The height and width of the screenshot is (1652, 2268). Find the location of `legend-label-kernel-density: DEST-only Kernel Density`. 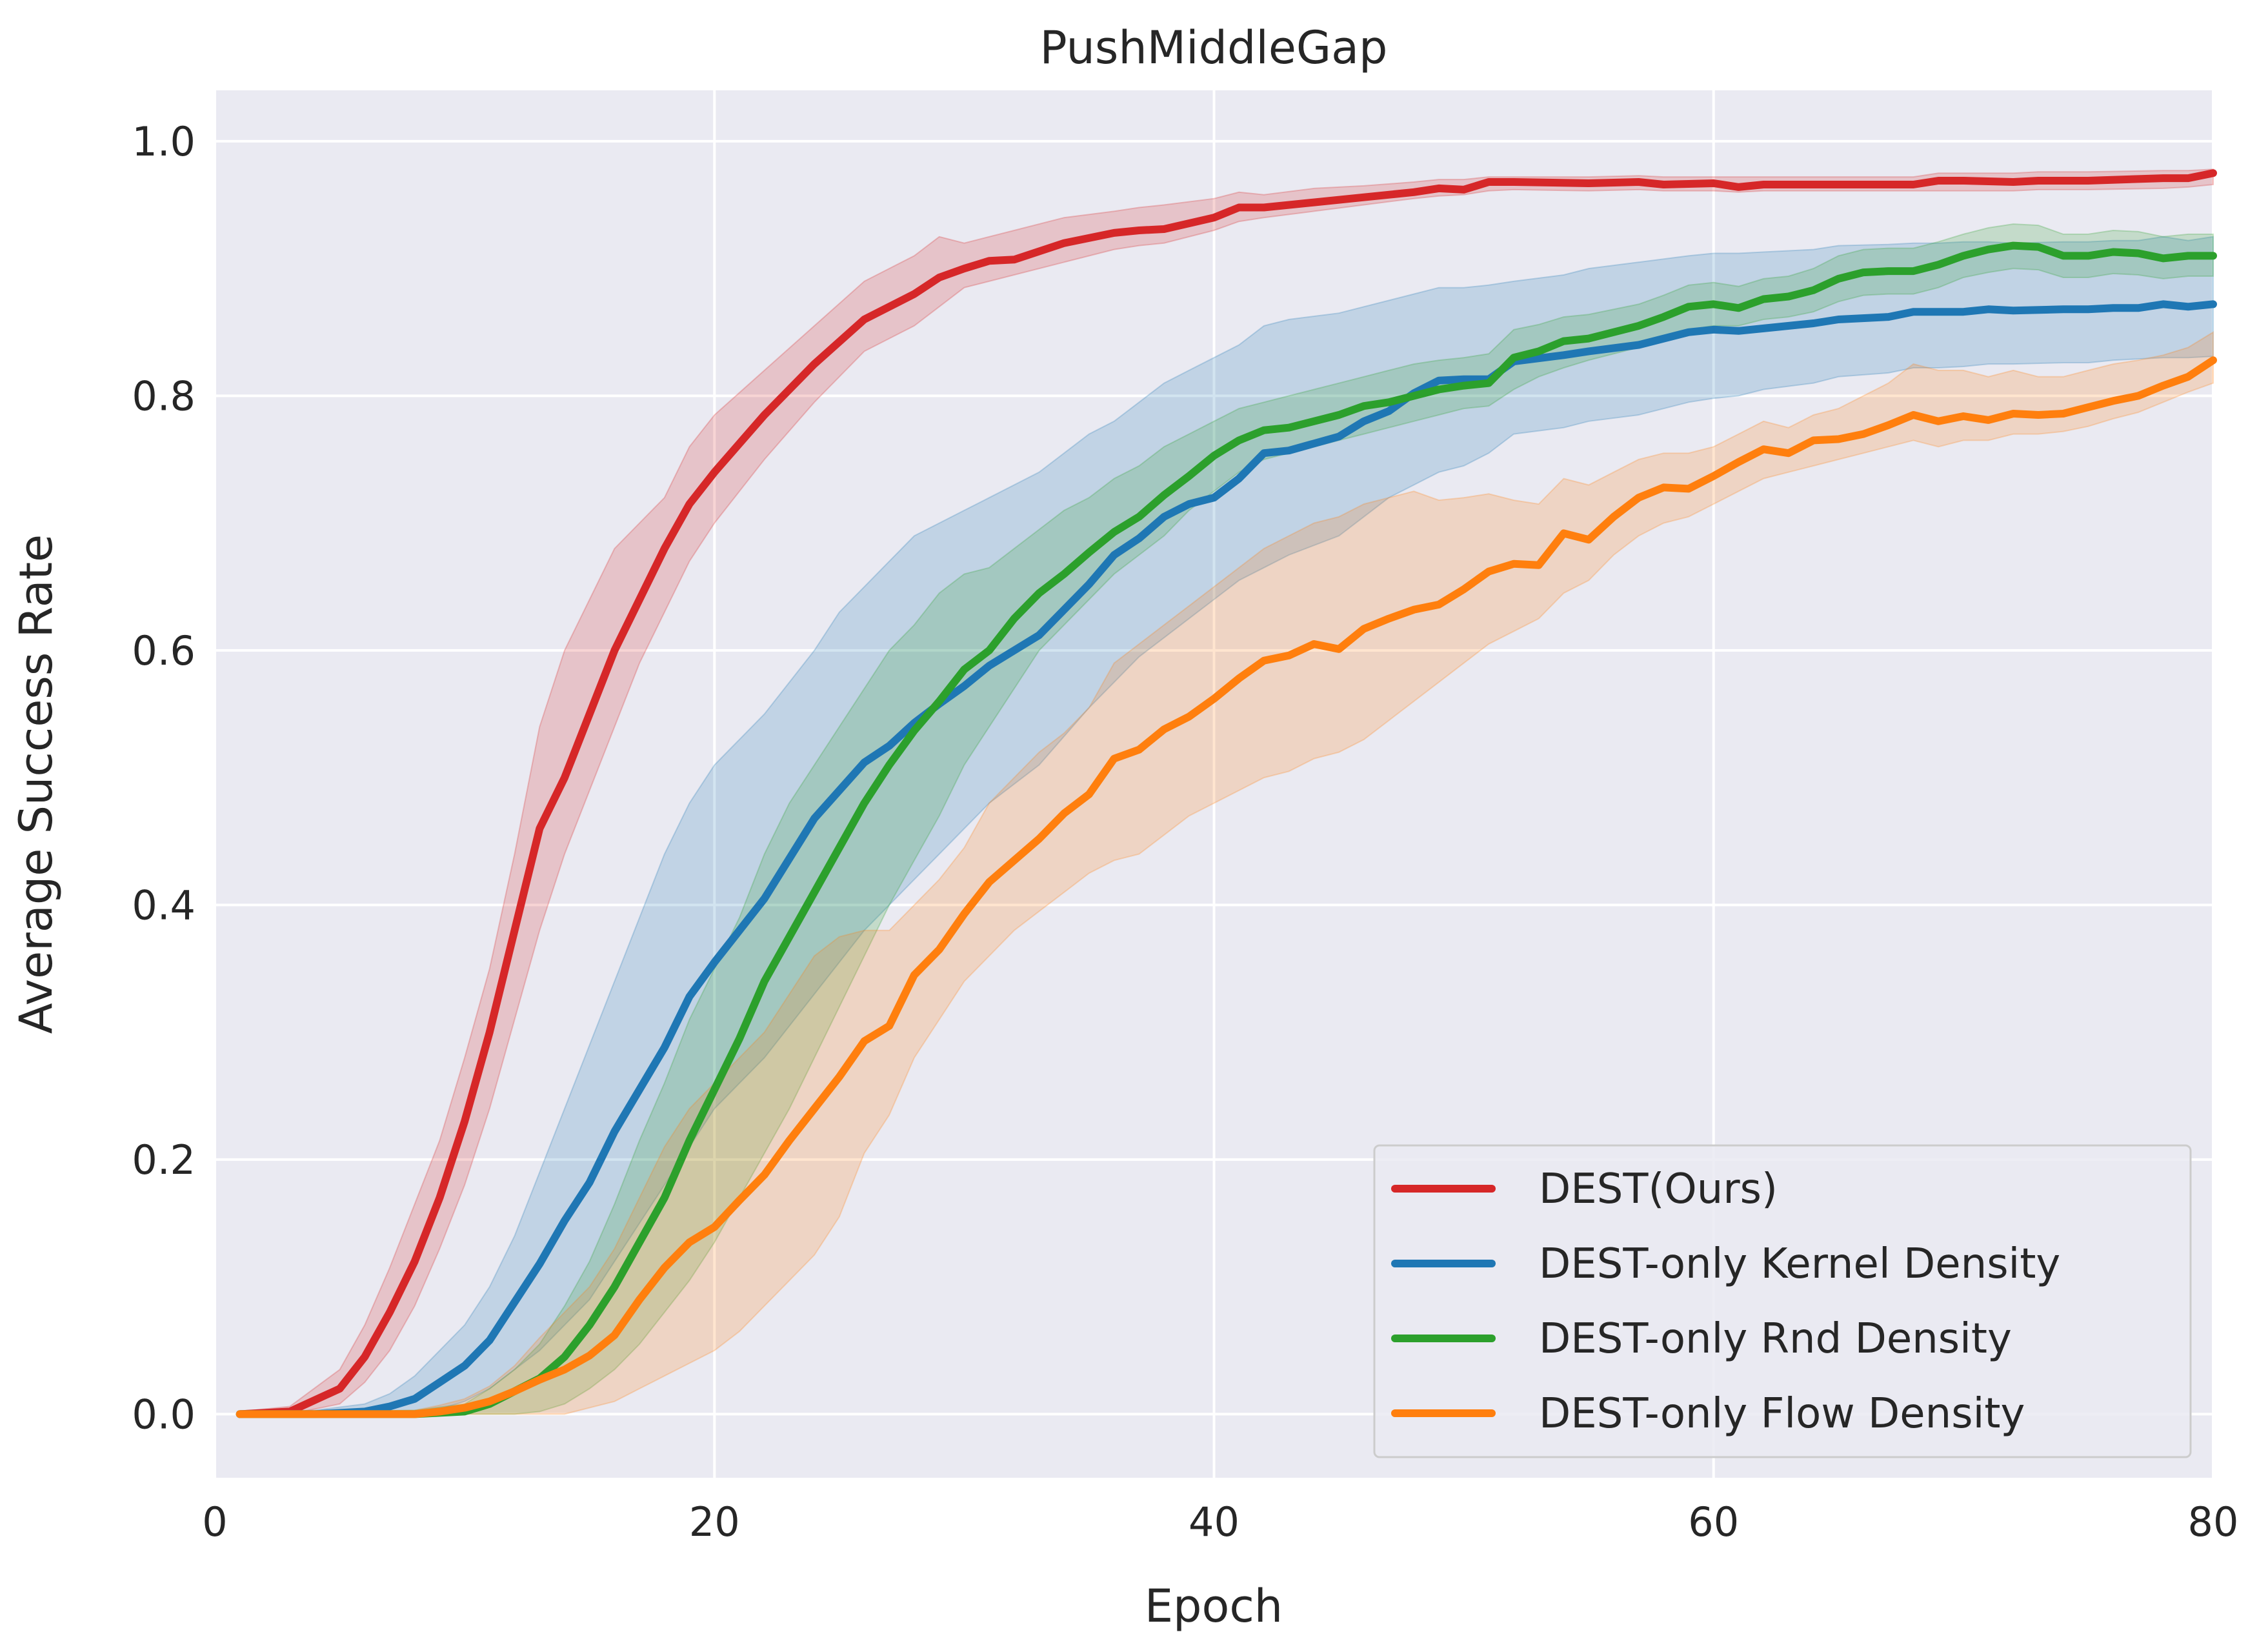

legend-label-kernel-density: DEST-only Kernel Density is located at coordinates (1799, 1264).